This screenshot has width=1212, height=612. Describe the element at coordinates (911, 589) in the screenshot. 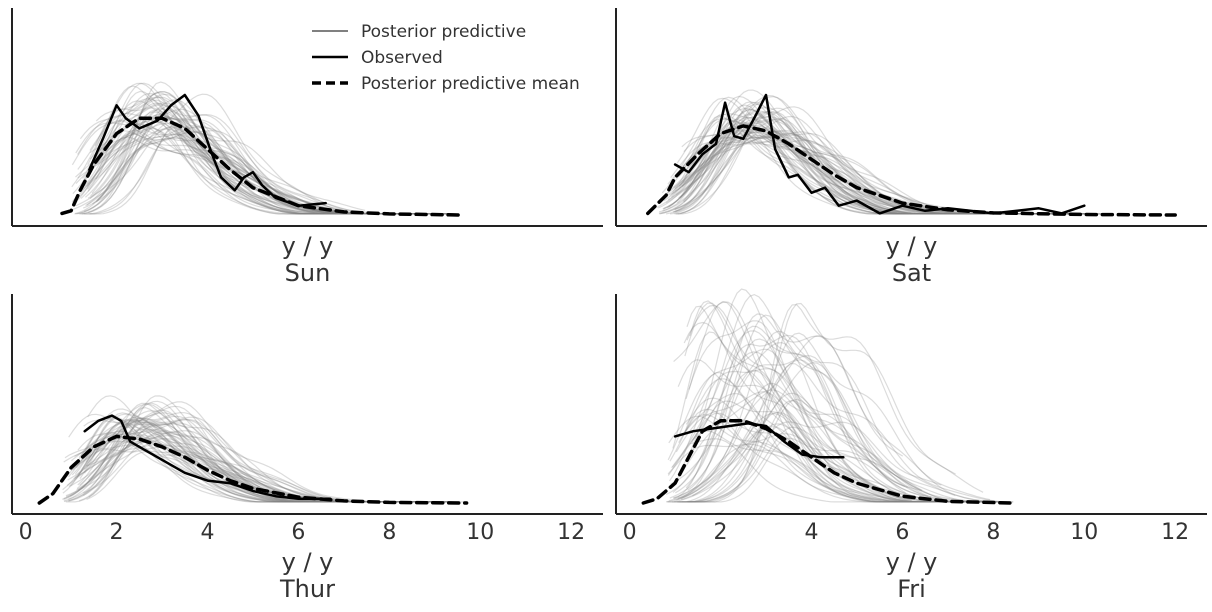

I see `panel-title: Fri` at that location.